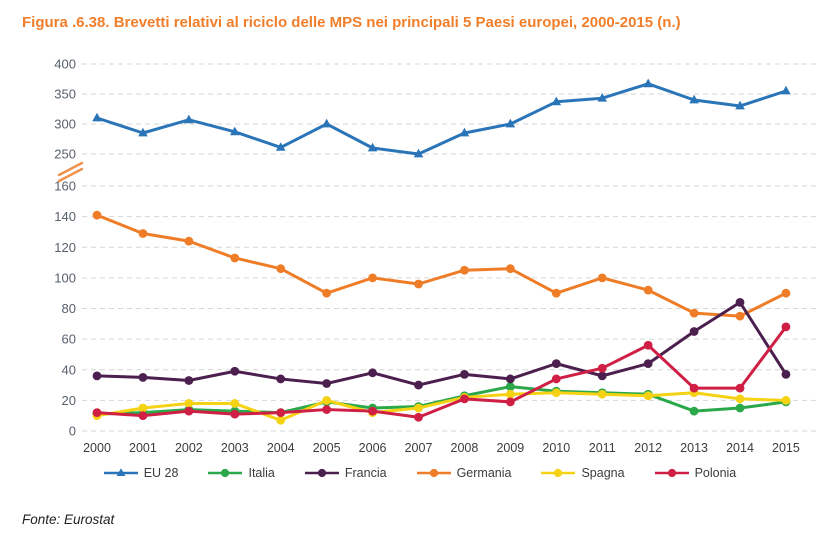 This screenshot has height=548, width=840. Describe the element at coordinates (345, 473) in the screenshot. I see `legend-item-francia: Francia` at that location.